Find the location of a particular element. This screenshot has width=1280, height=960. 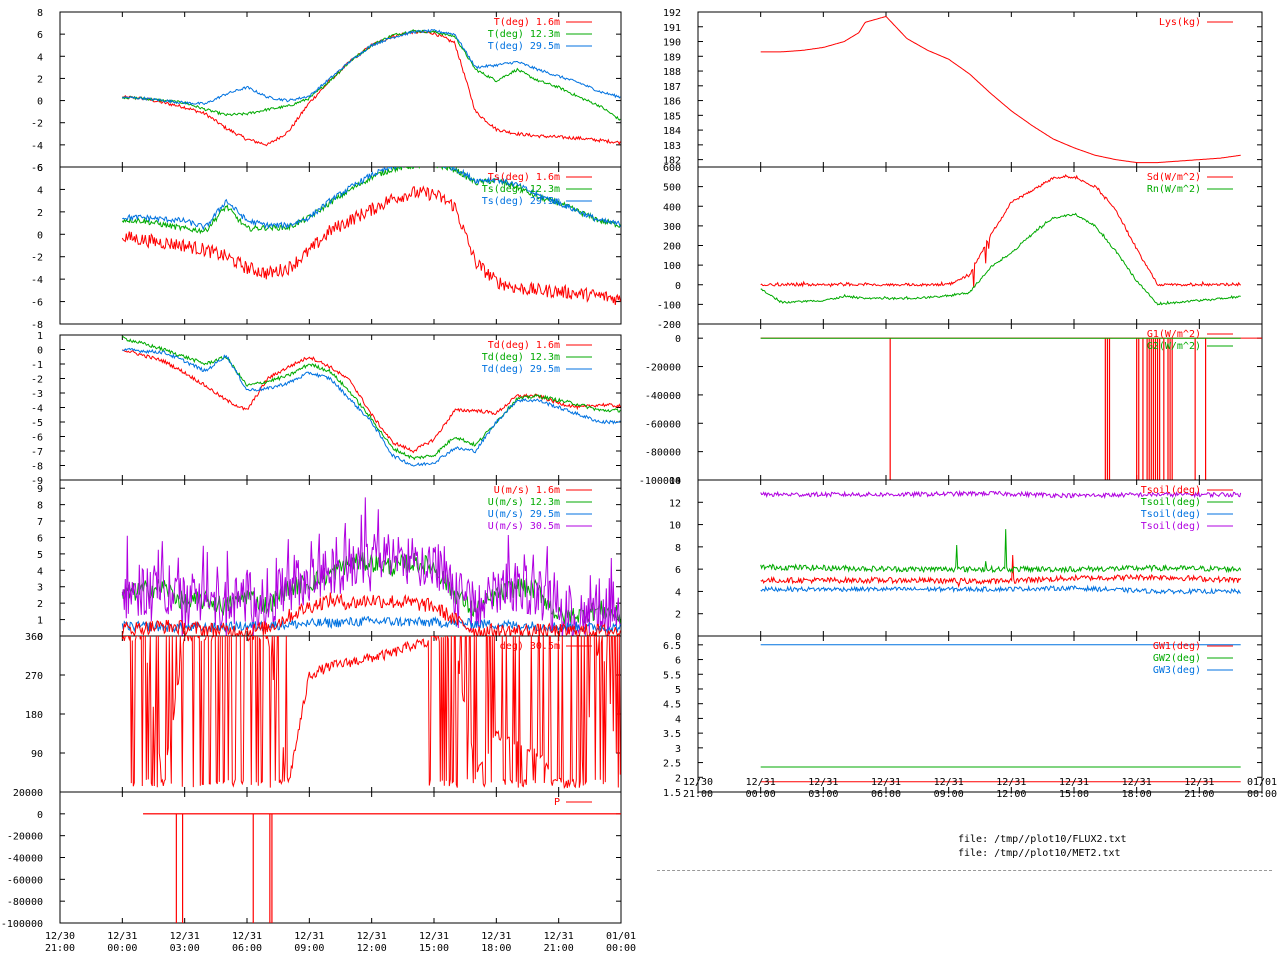

legend-label: G1(W/m^2) is located at coordinates (1174, 334).